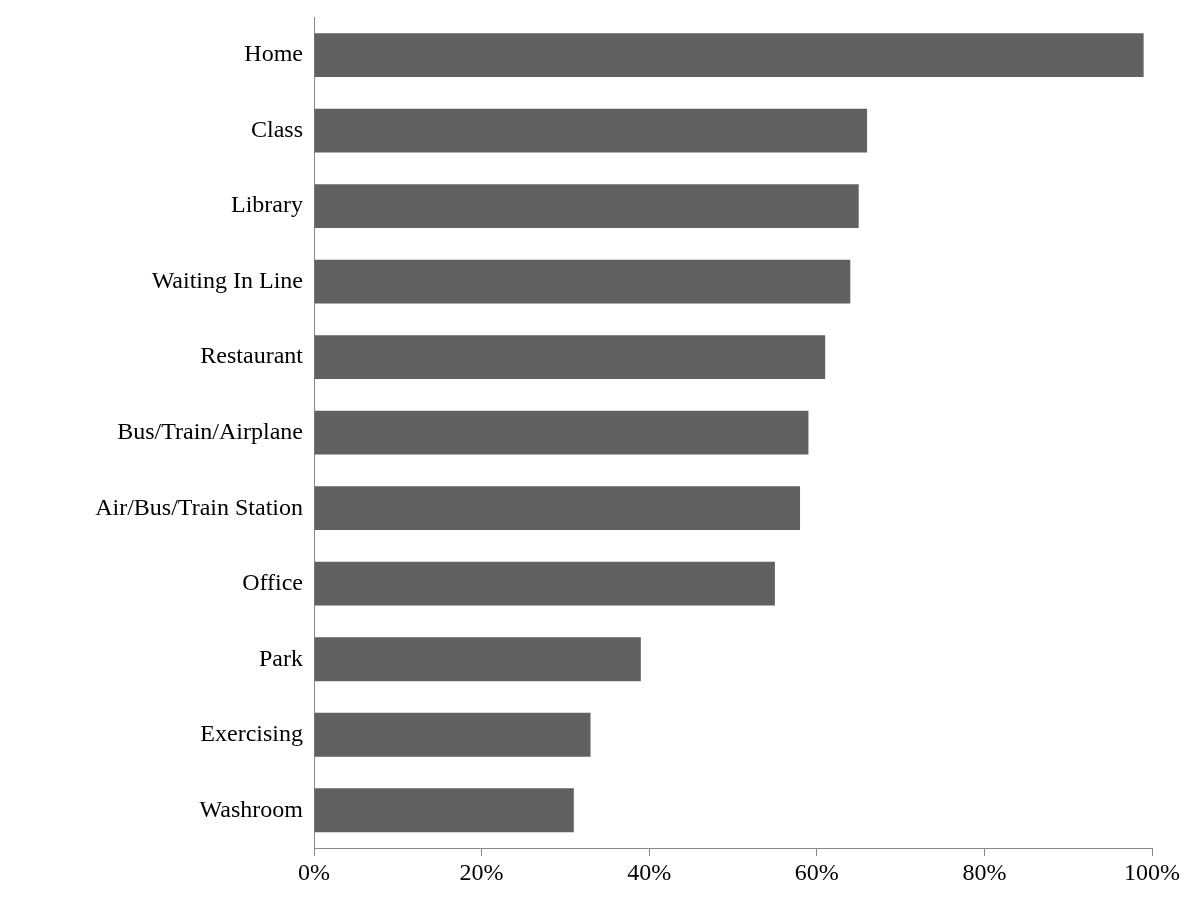 The height and width of the screenshot is (901, 1195). I want to click on y-tick-label: Class, so click(276, 128).